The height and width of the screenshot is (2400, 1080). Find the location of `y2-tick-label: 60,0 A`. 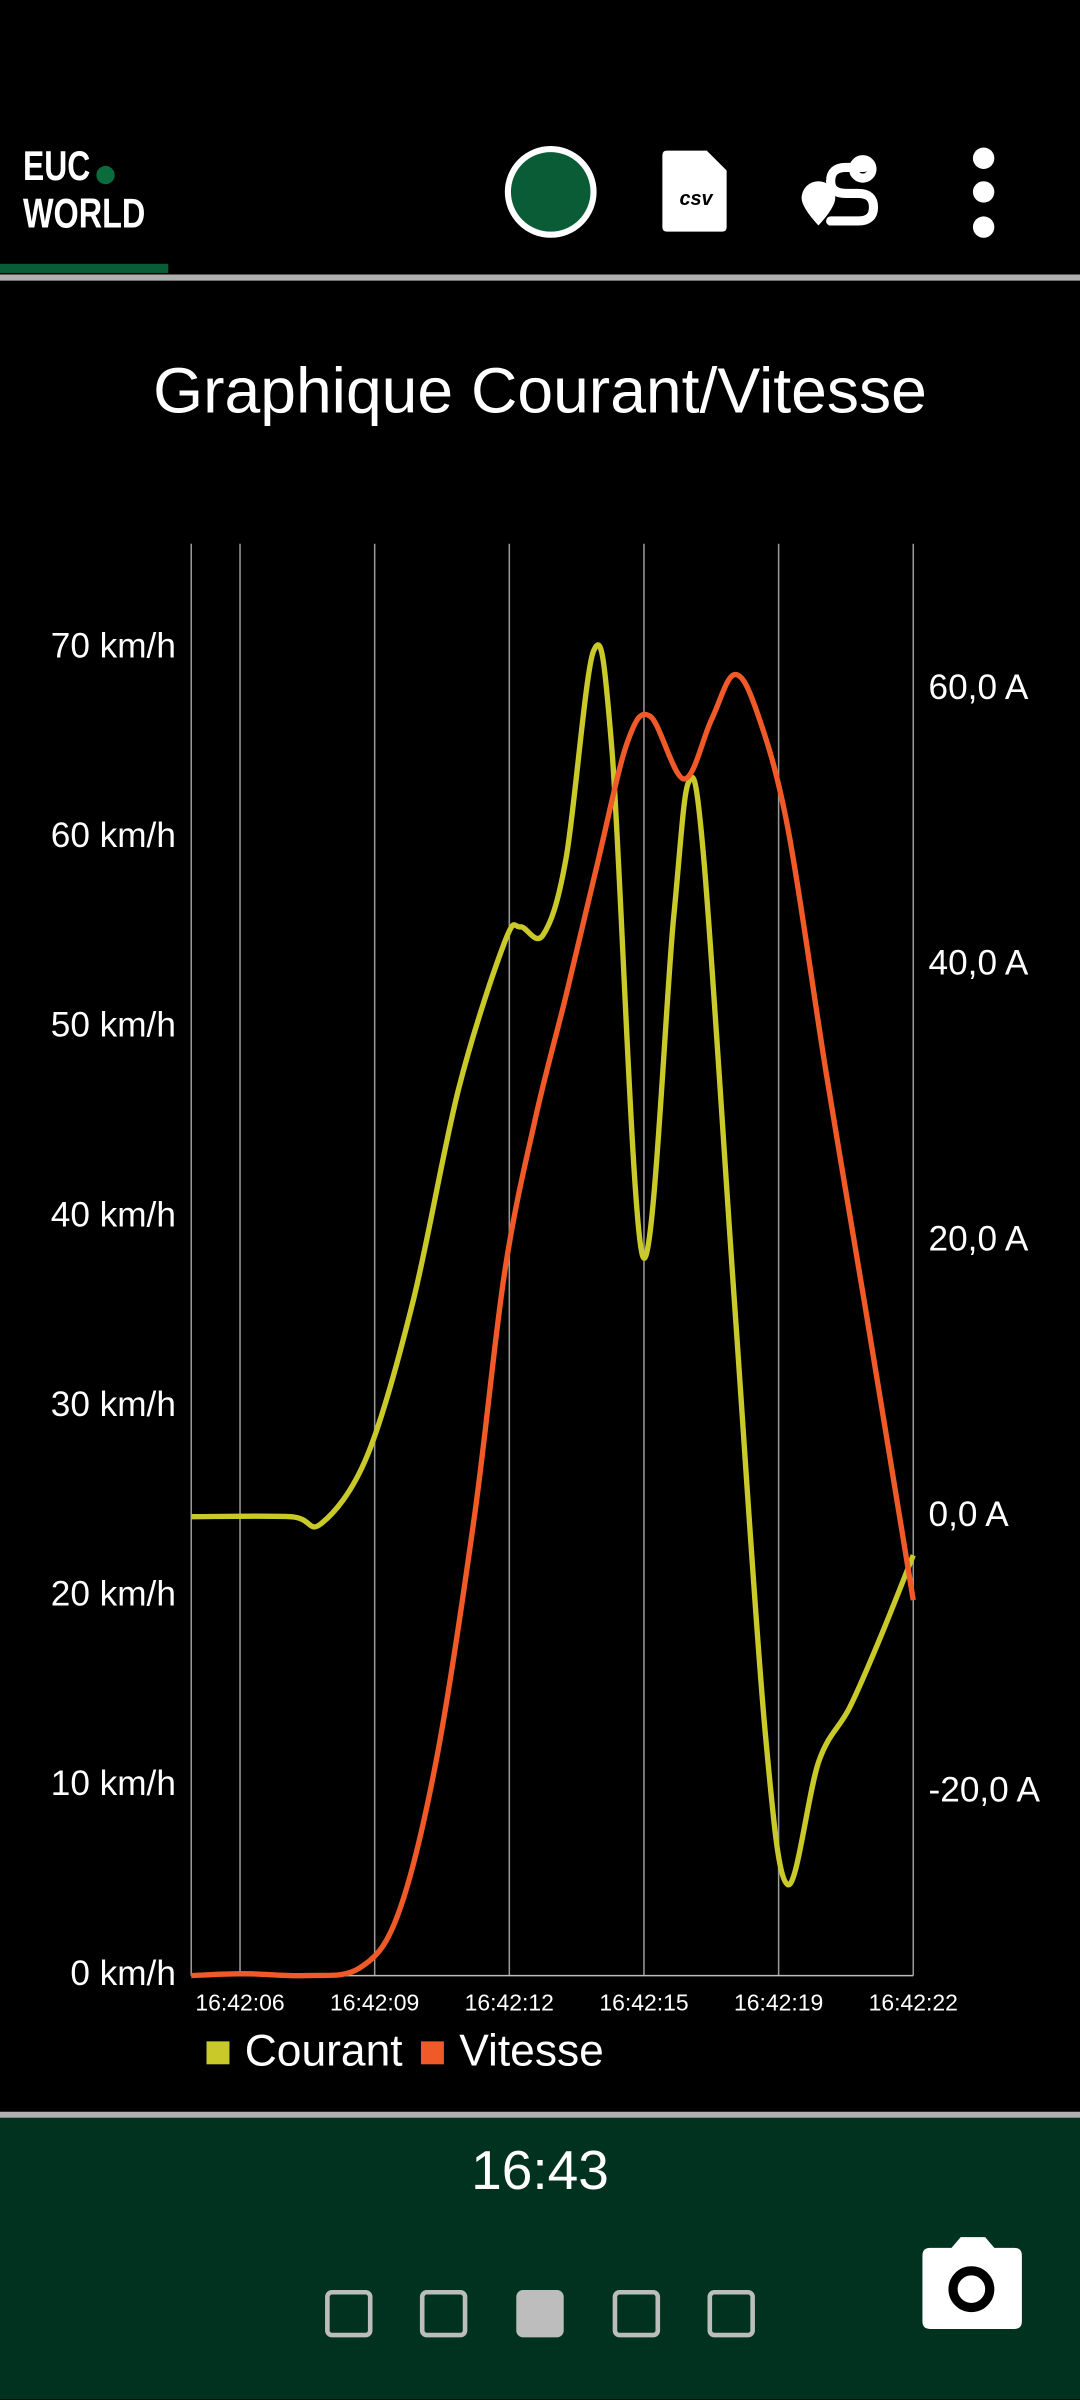

y2-tick-label: 60,0 A is located at coordinates (979, 687).